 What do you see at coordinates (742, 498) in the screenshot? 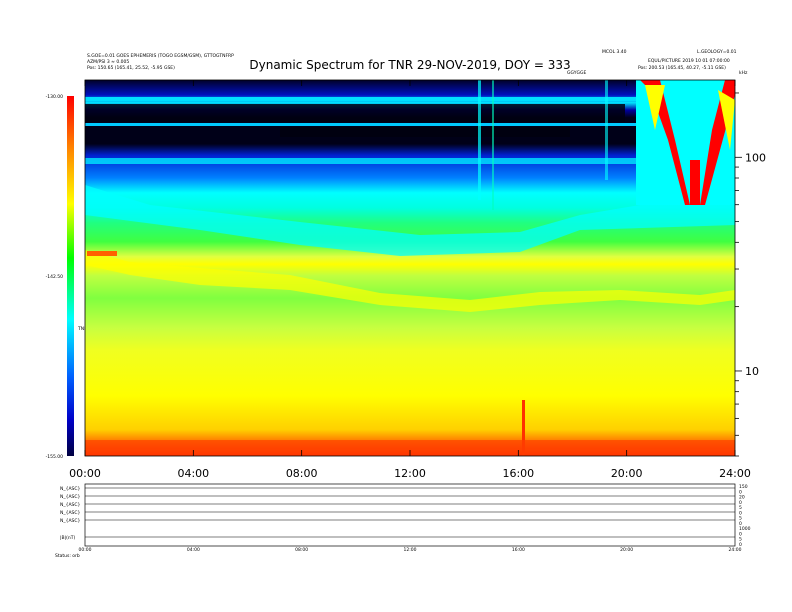
I see `bottom-panel-right-tick: 20` at bounding box center [742, 498].